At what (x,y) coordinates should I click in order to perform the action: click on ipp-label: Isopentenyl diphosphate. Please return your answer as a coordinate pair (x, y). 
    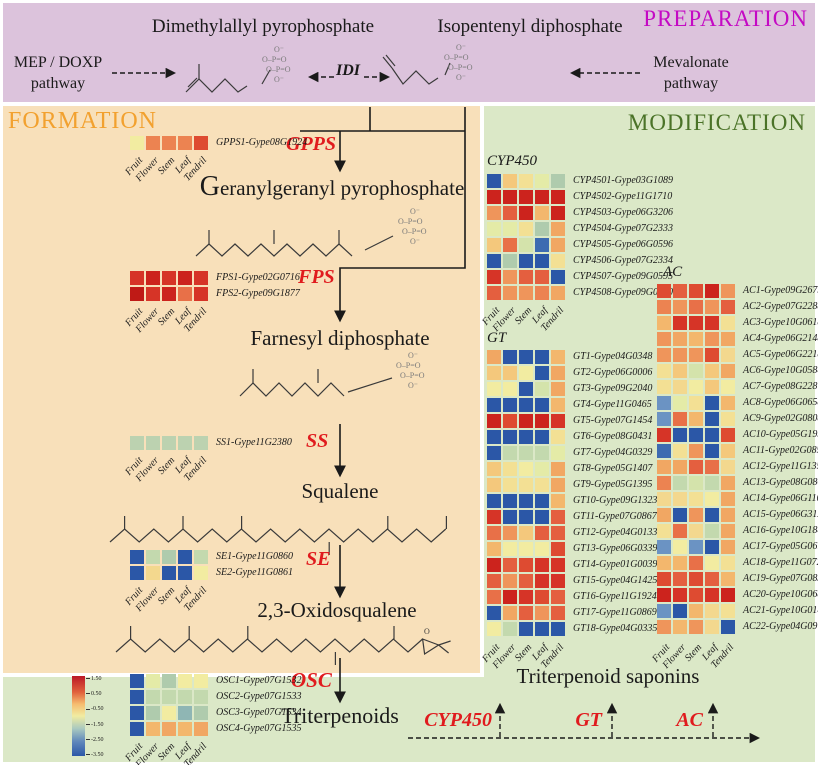
    Looking at the image, I should click on (530, 26).